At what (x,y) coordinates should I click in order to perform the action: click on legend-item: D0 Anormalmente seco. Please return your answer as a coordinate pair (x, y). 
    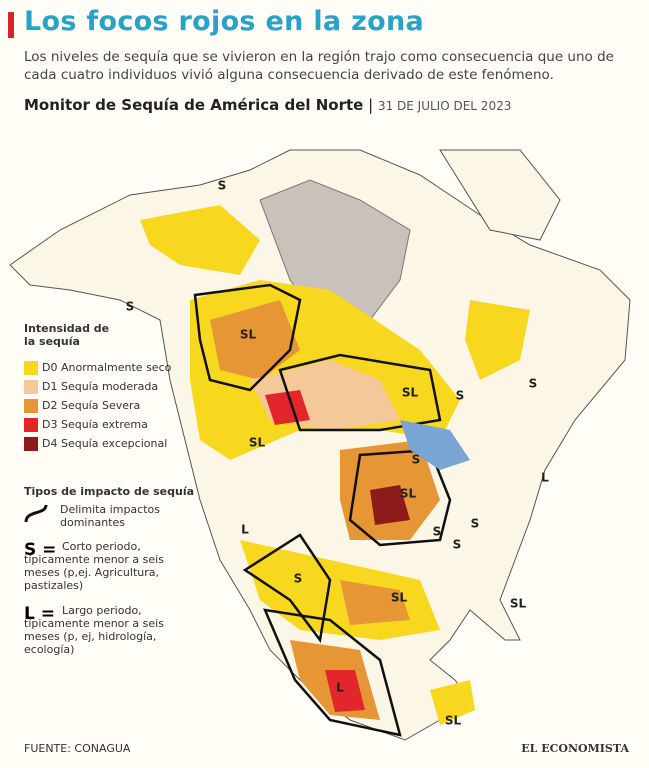
    Looking at the image, I should click on (97, 367).